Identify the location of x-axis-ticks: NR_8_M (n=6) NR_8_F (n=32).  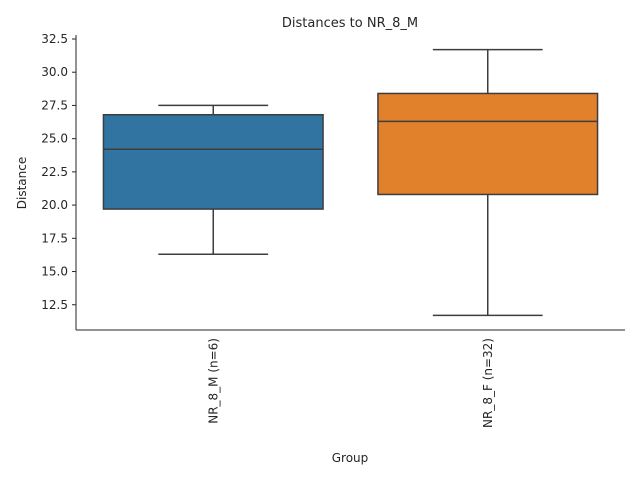
(350, 383).